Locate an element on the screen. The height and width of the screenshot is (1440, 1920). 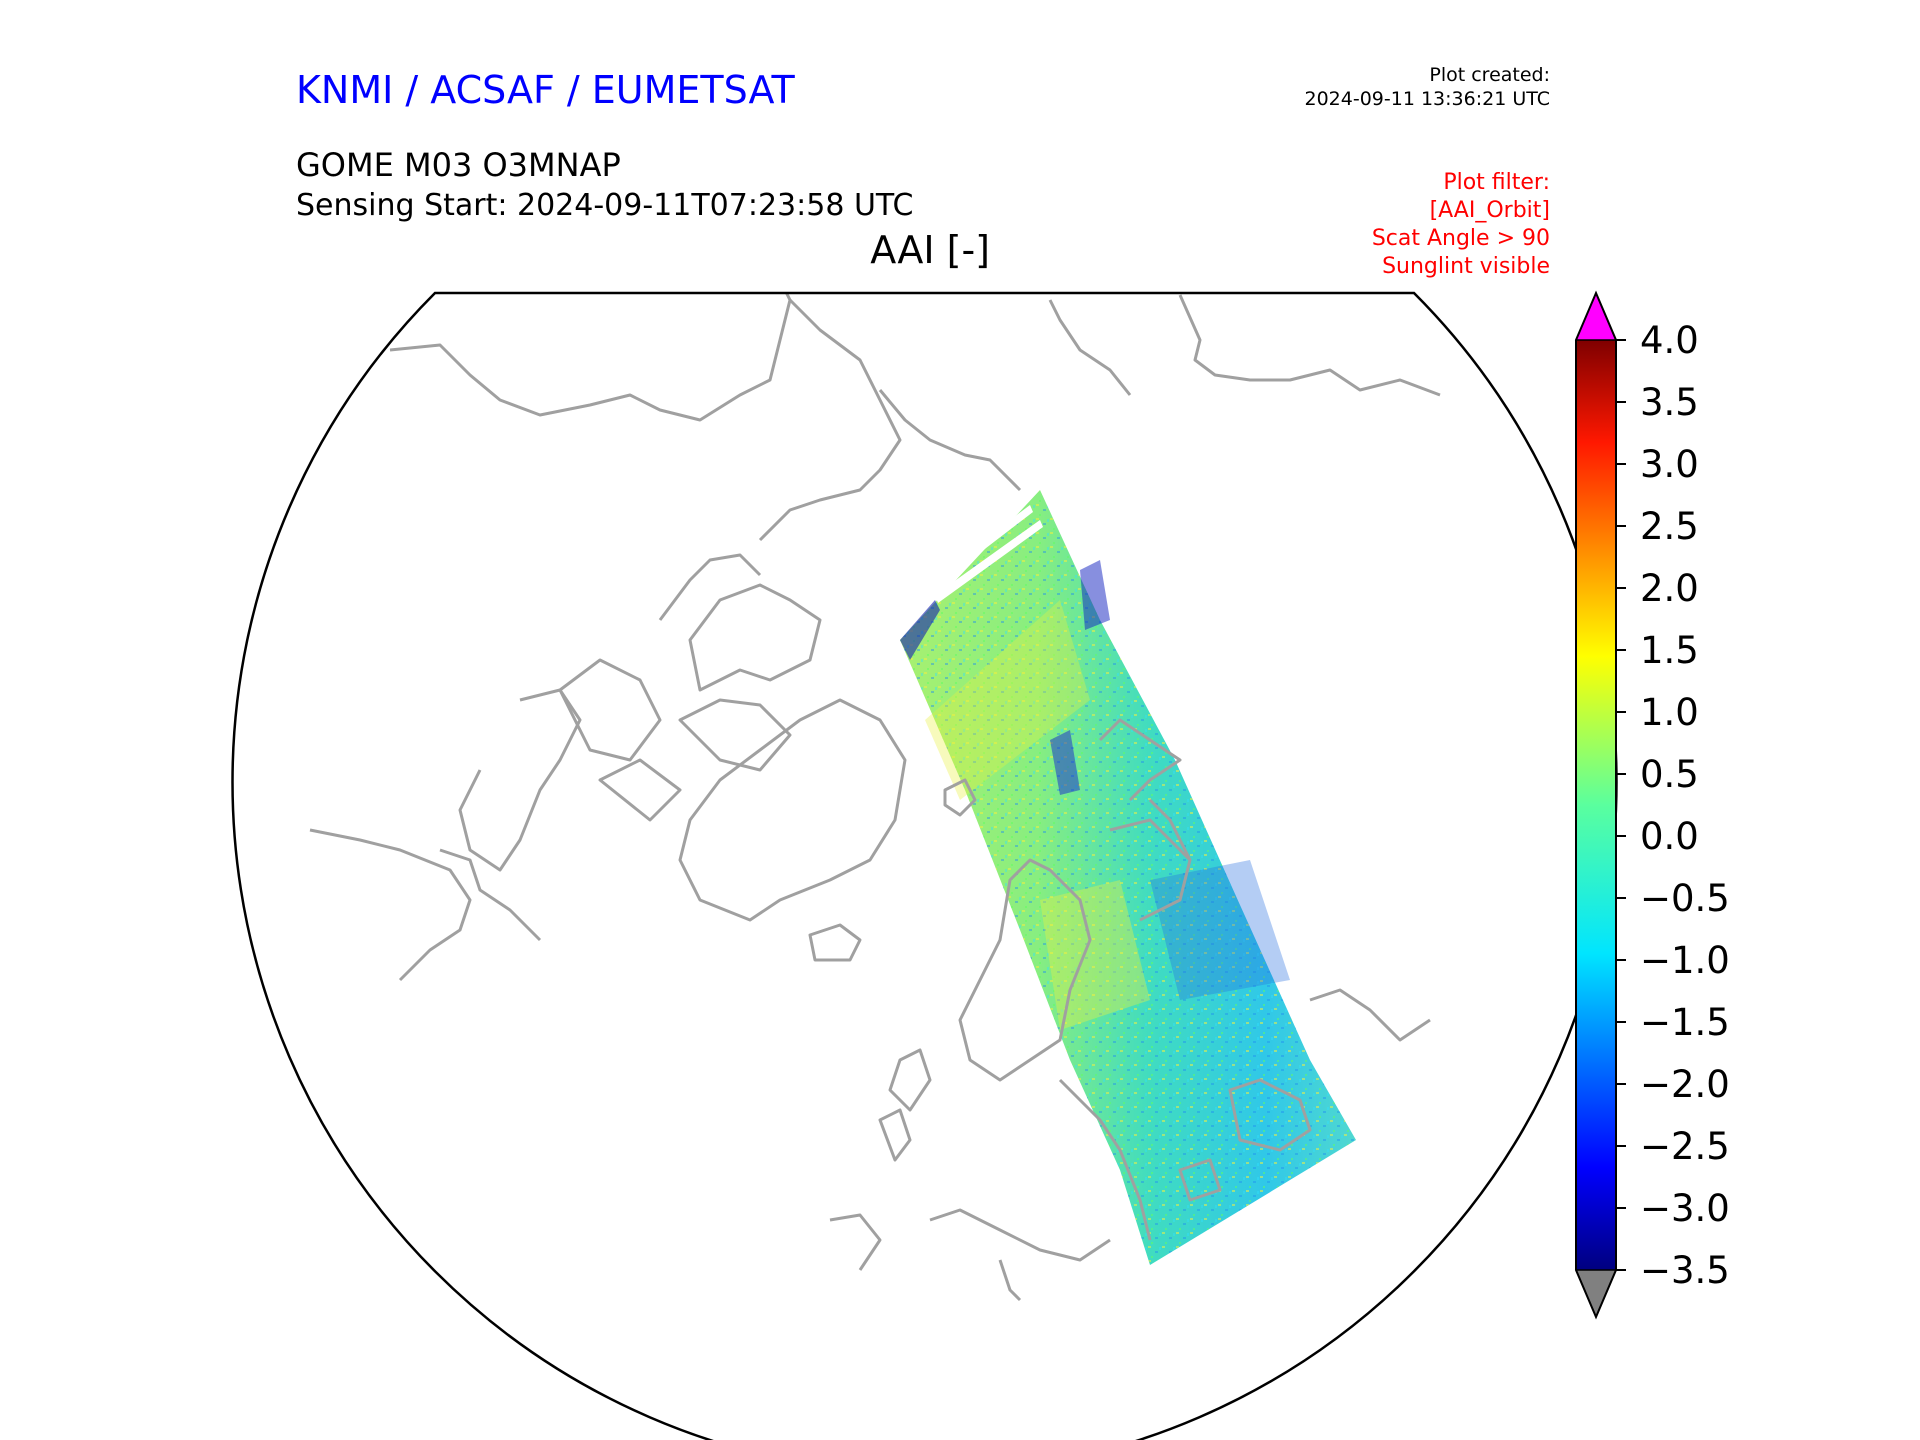
plot-created-label: Plot created: is located at coordinates (1489, 75).